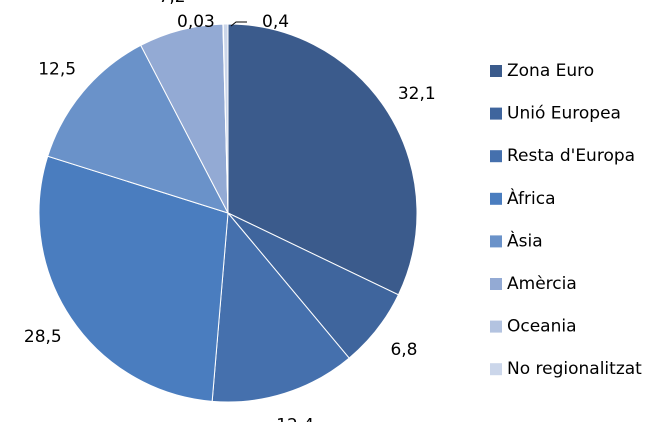  Describe the element at coordinates (525, 240) in the screenshot. I see `legend-label: Àsia` at that location.